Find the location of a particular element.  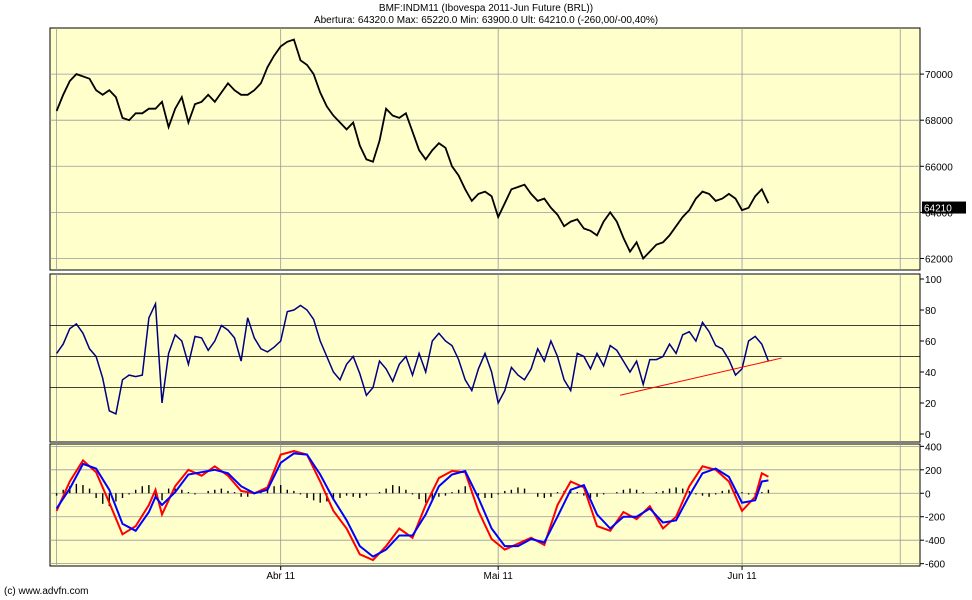

rsi-tick-label: 80 is located at coordinates (931, 311).